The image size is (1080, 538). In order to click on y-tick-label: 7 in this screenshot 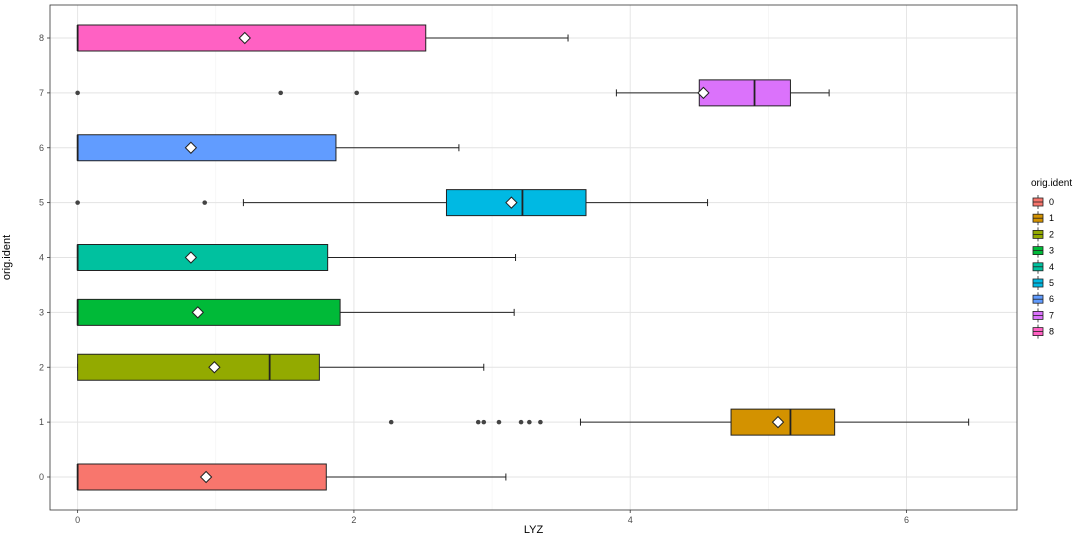, I will do `click(41, 93)`.